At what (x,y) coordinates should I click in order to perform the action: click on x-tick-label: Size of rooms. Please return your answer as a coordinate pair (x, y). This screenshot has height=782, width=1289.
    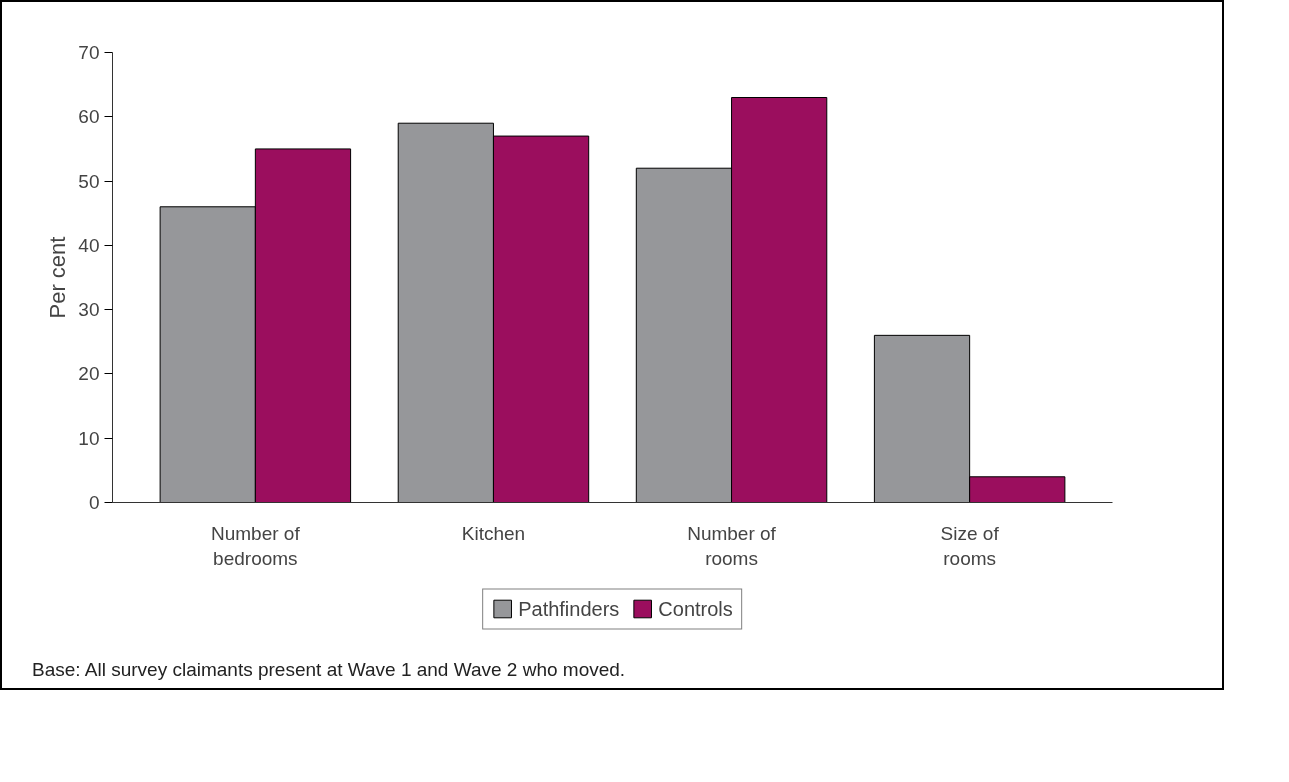
    Looking at the image, I should click on (970, 545).